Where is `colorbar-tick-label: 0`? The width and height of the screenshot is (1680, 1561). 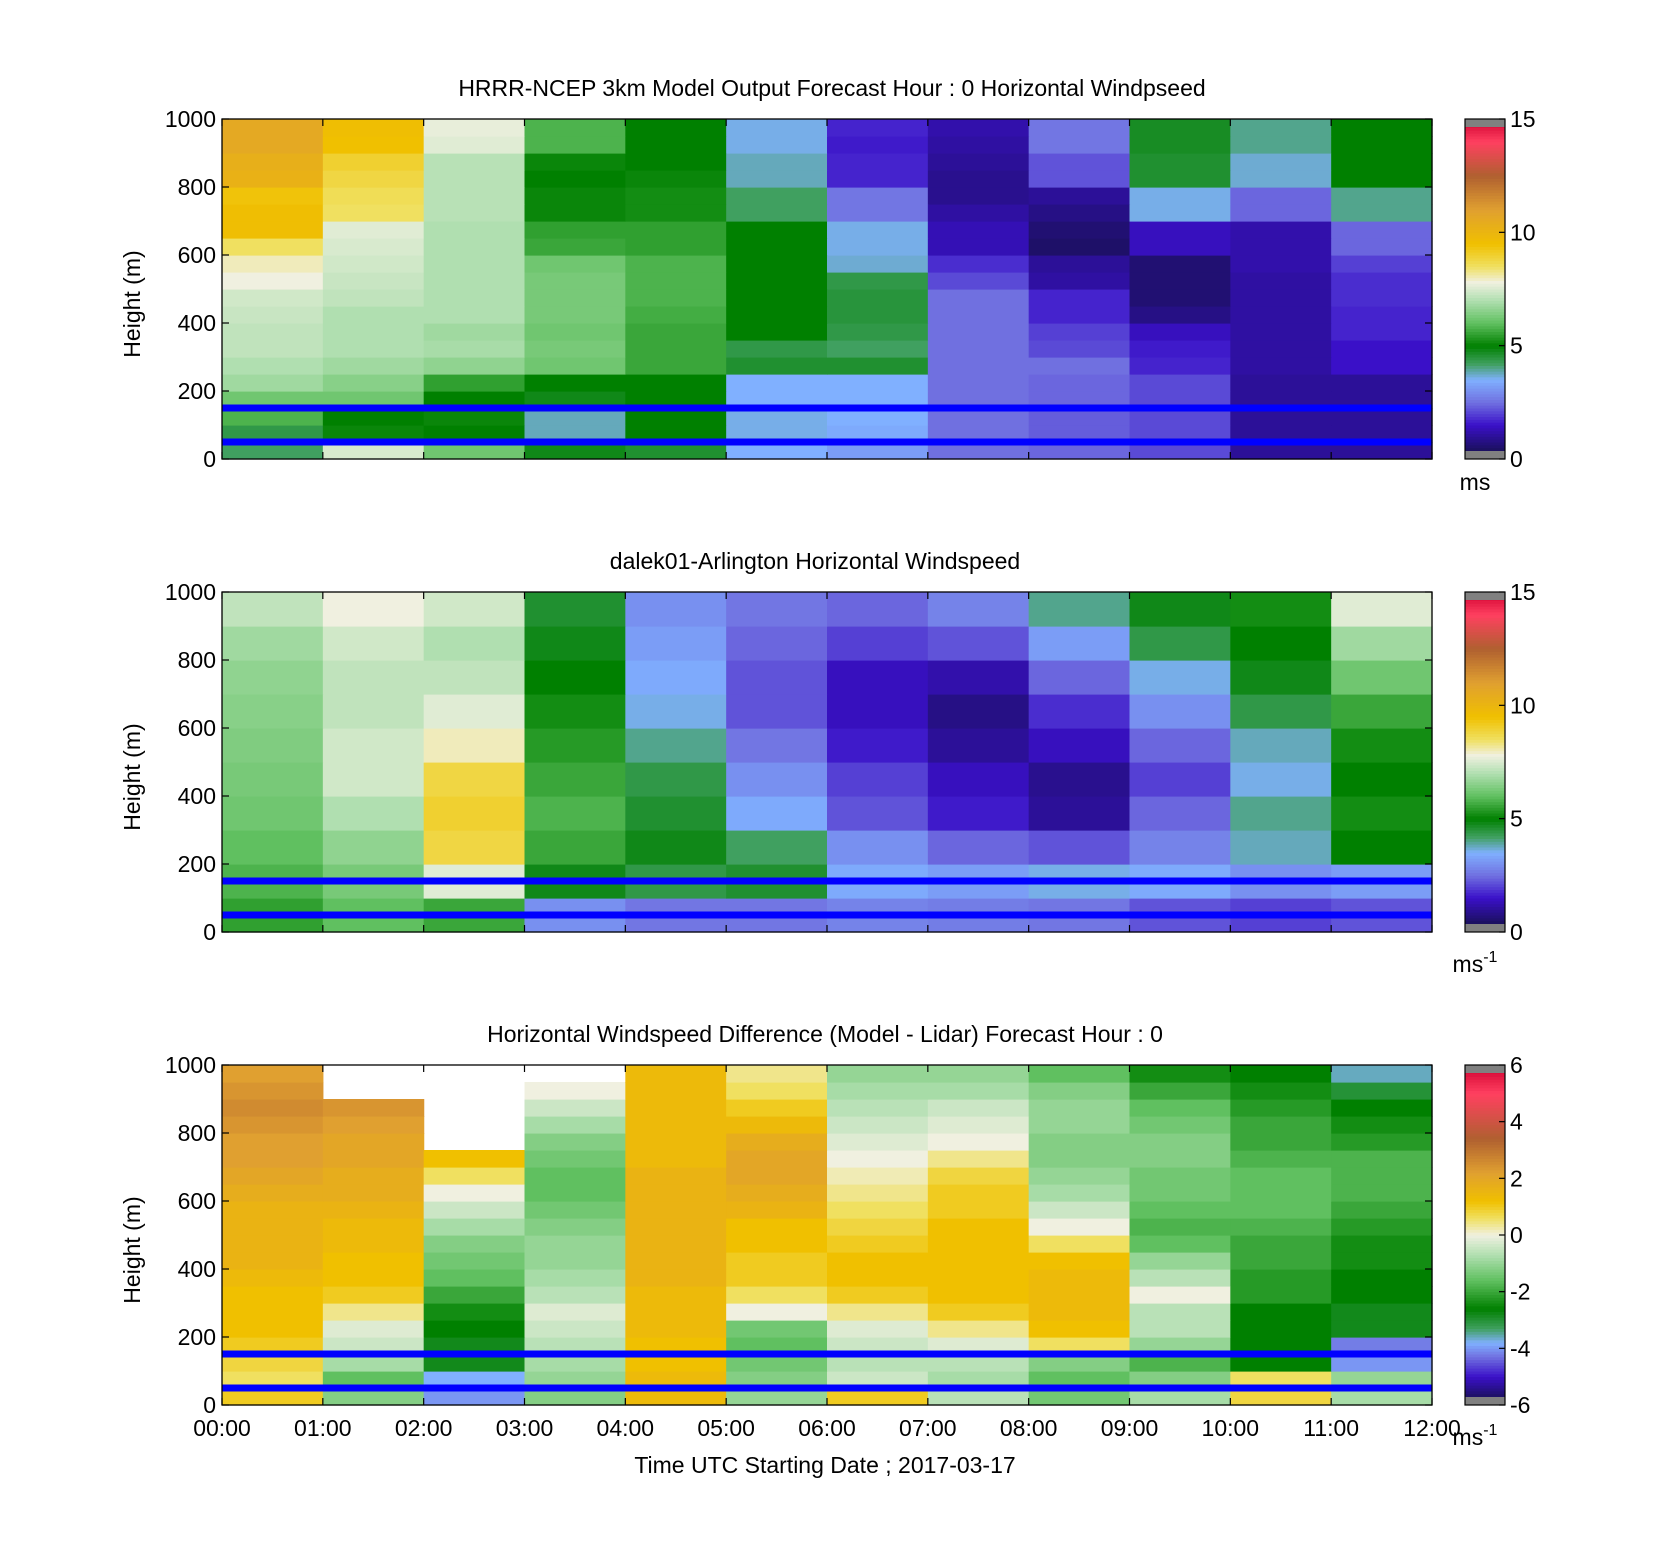
colorbar-tick-label: 0 is located at coordinates (1516, 459).